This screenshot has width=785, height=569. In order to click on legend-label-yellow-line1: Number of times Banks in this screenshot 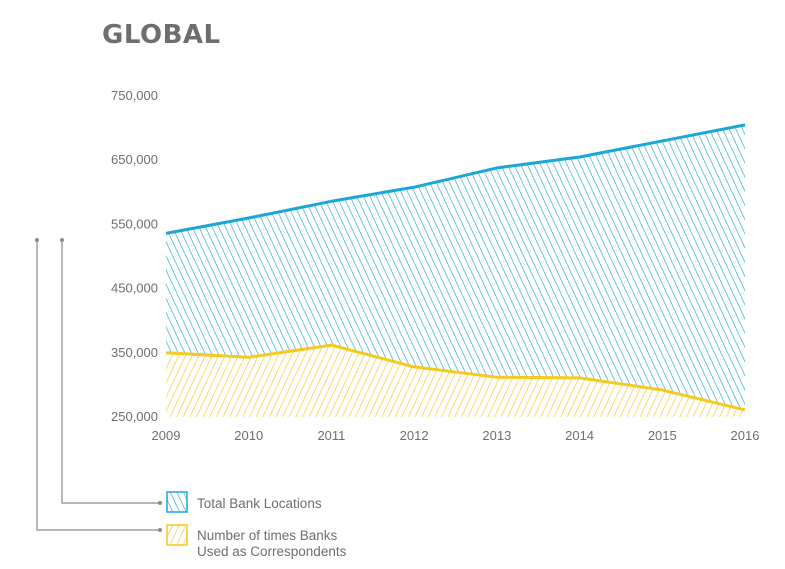, I will do `click(267, 535)`.